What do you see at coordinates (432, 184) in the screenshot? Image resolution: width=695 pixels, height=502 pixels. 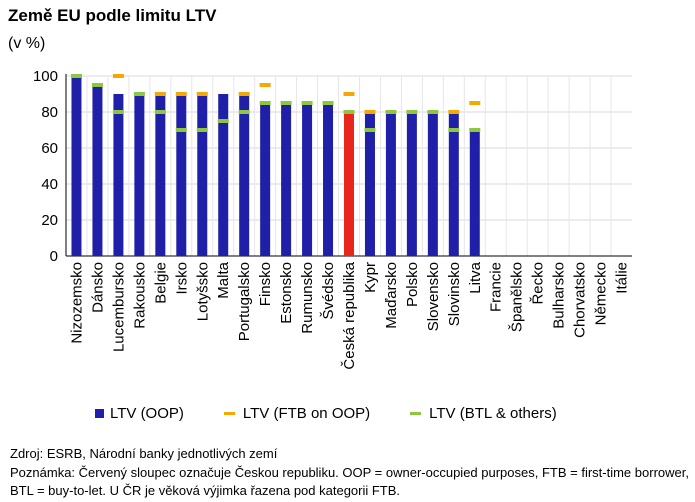 I see `bar-slovensko` at bounding box center [432, 184].